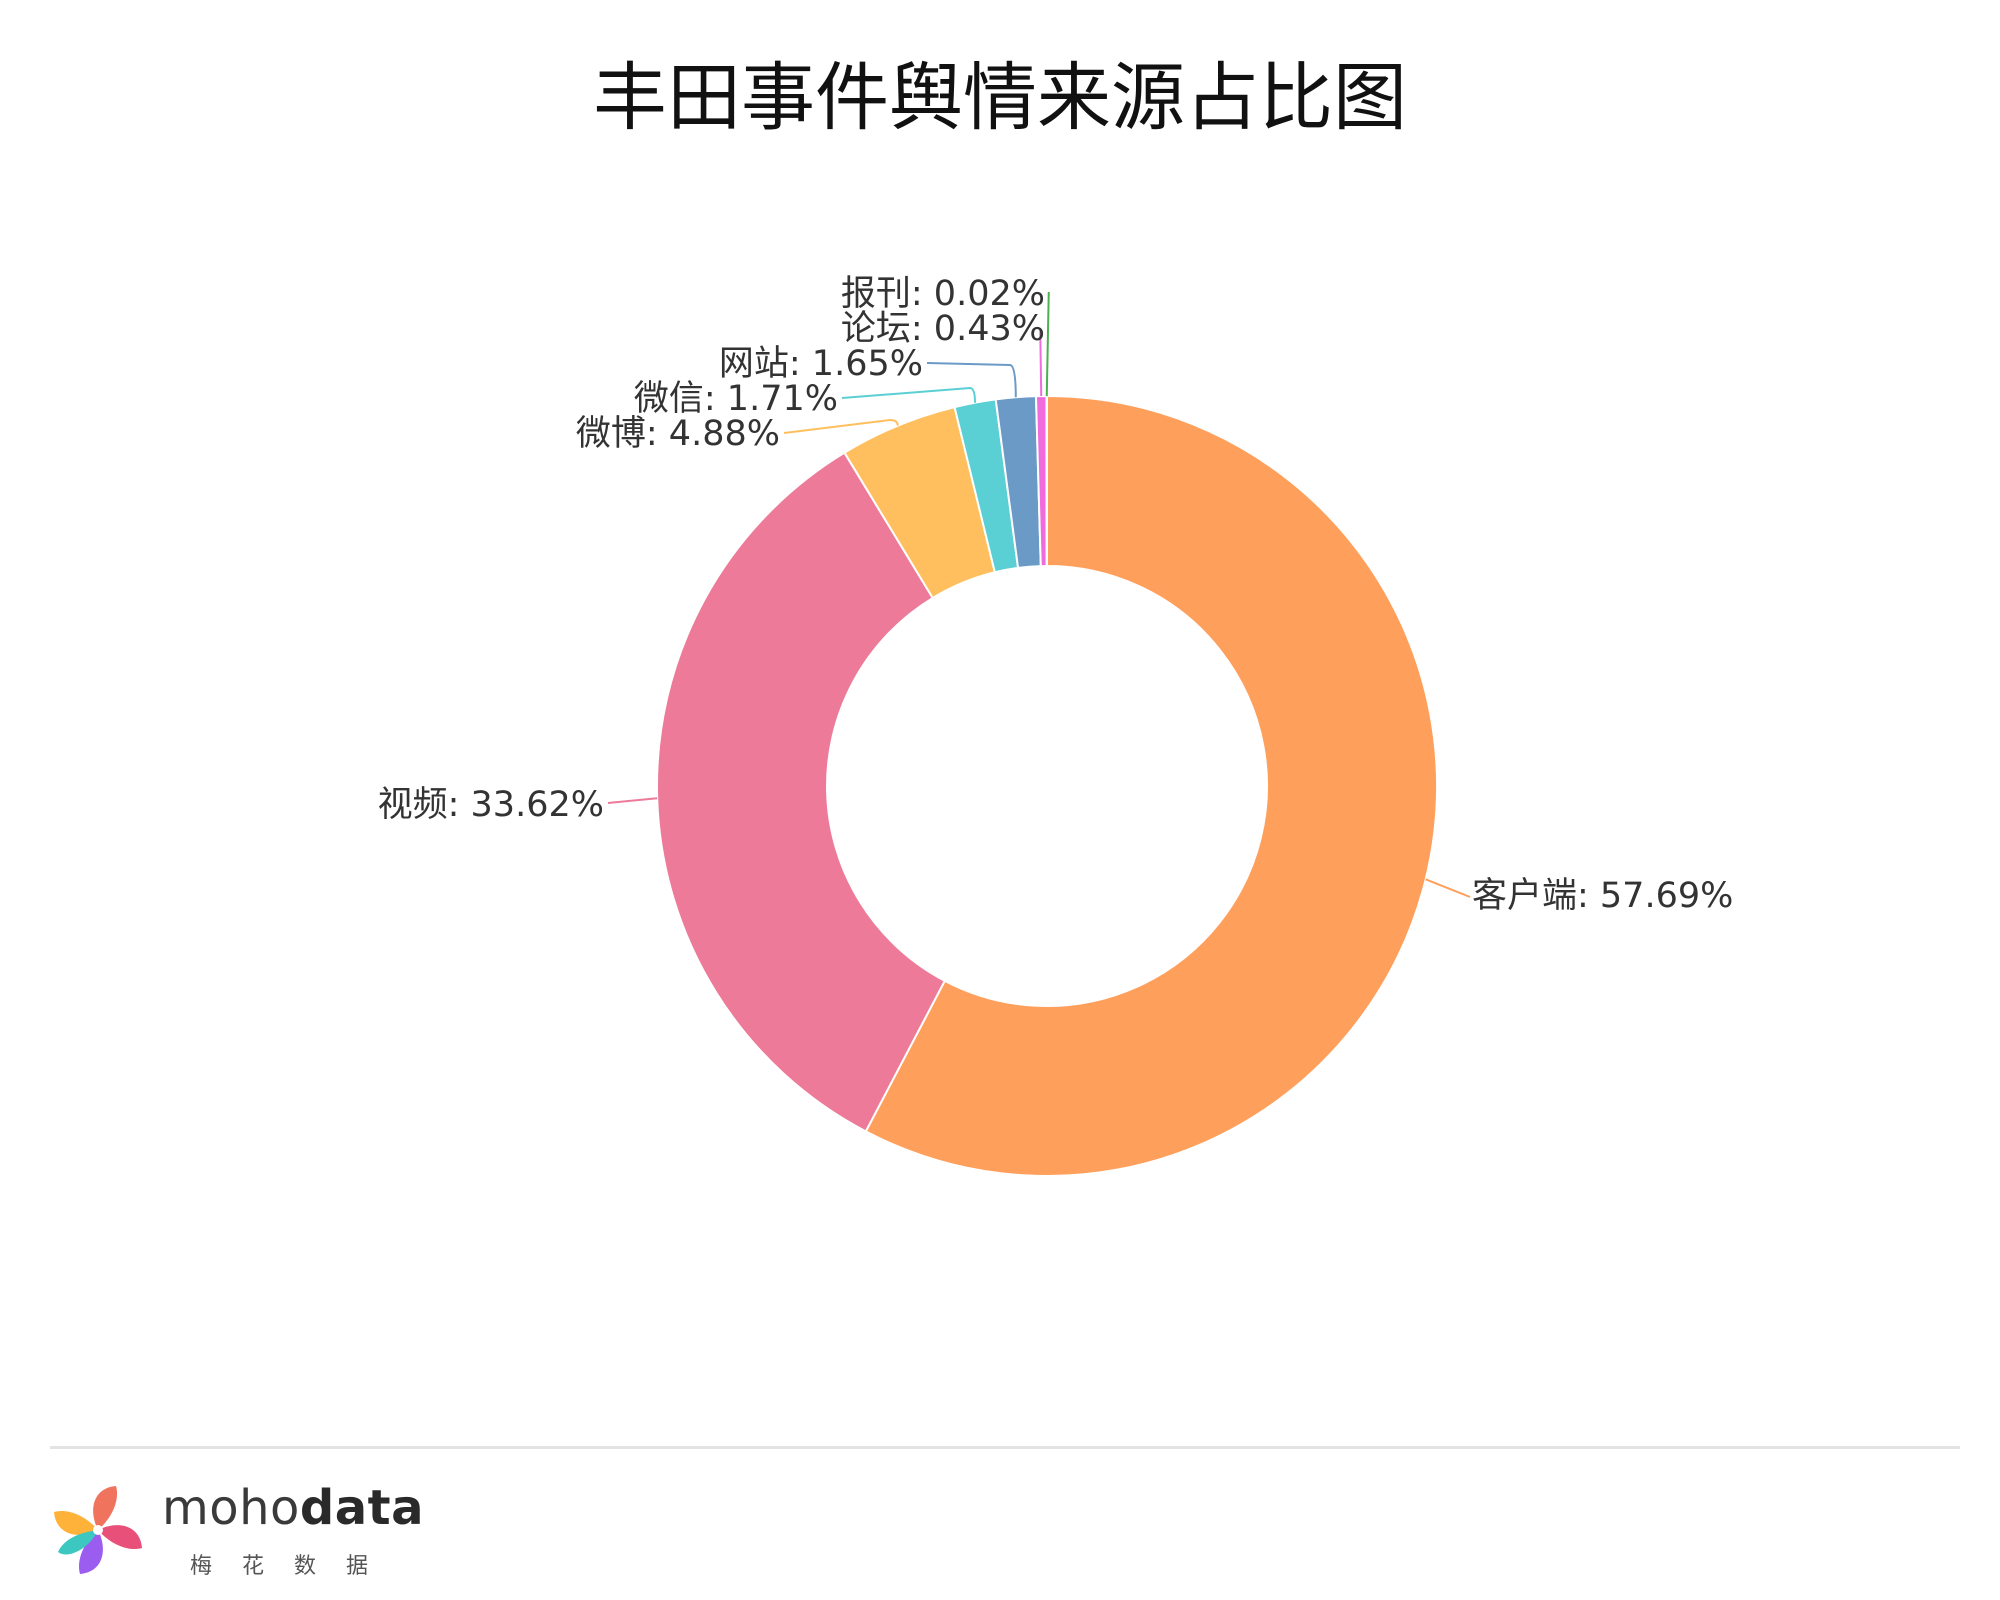 This screenshot has height=1600, width=2000. I want to click on slice-label-3: 微信: 1.71%, so click(736, 399).